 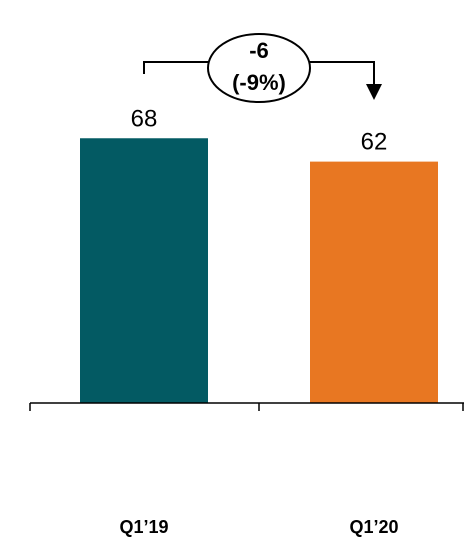 What do you see at coordinates (259, 68) in the screenshot?
I see `delta-bubble` at bounding box center [259, 68].